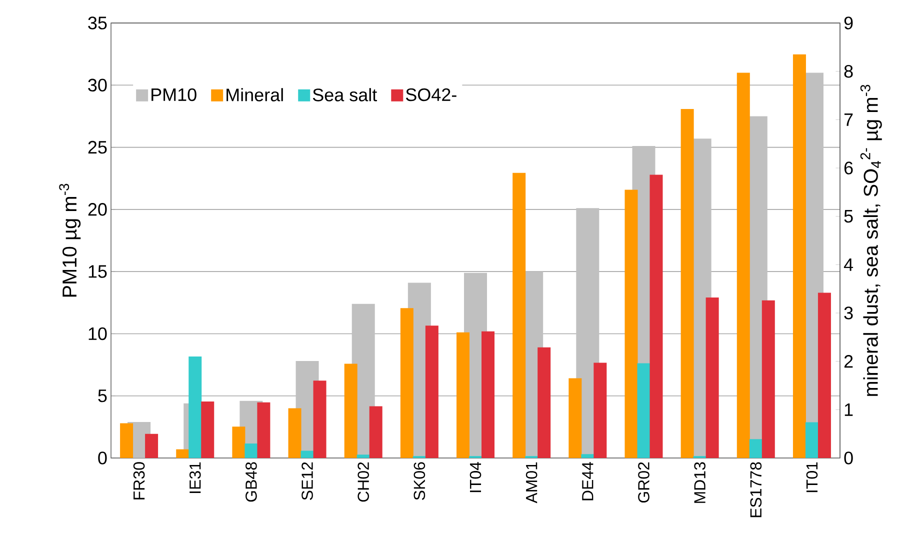 The image size is (909, 544). Describe the element at coordinates (848, 216) in the screenshot. I see `y2-tick-label: 5` at that location.